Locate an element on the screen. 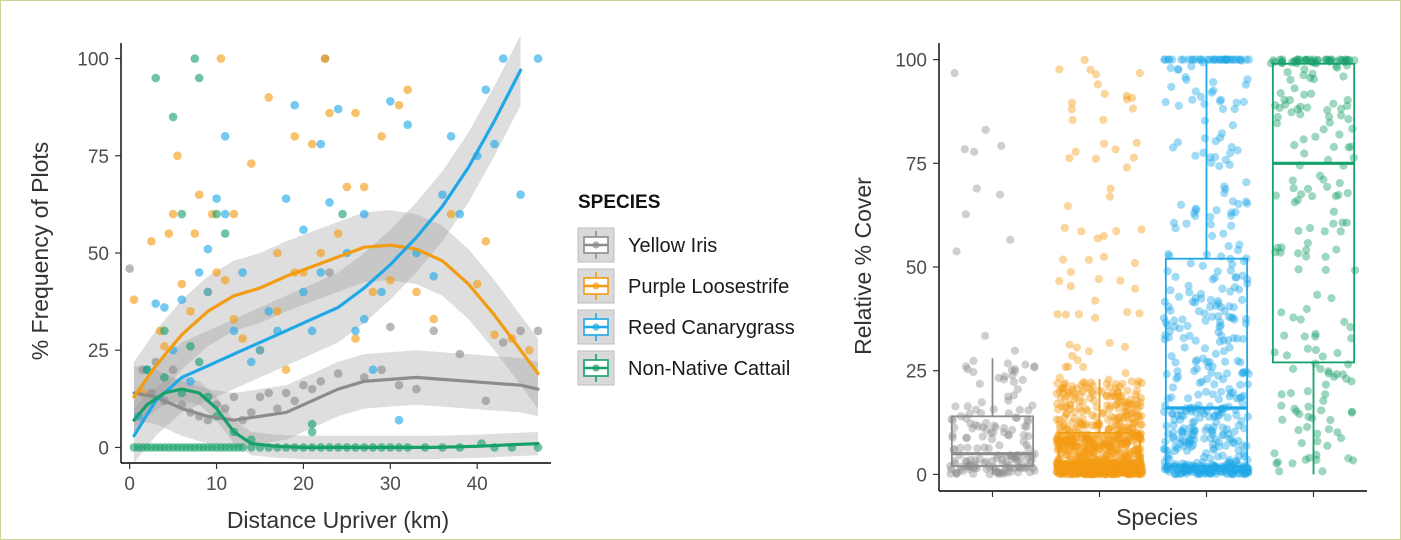  point-yellow-iris is located at coordinates (329, 272).